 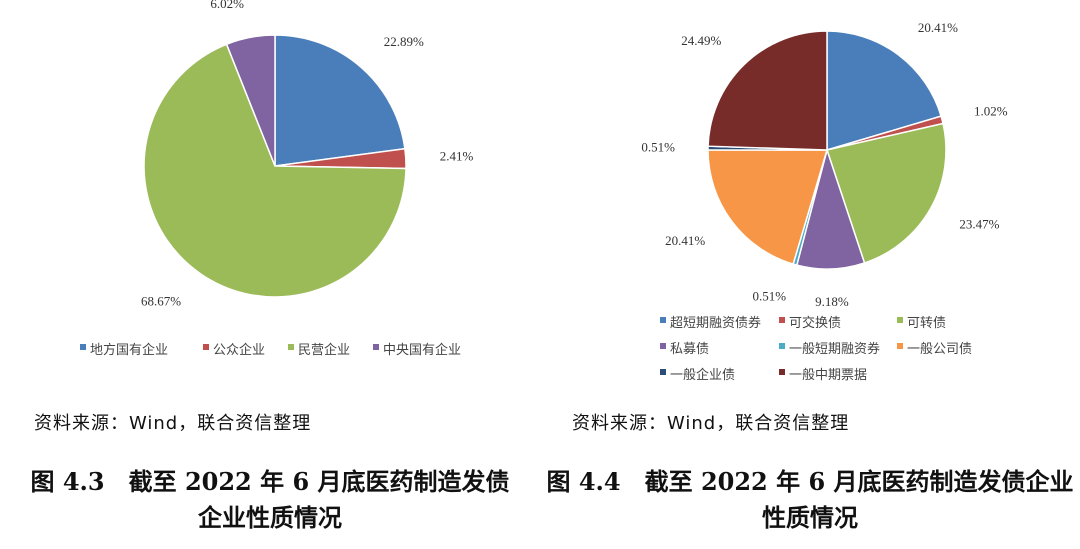 I want to click on right-legend-item-5: 一般短期融资券, so click(x=829, y=349).